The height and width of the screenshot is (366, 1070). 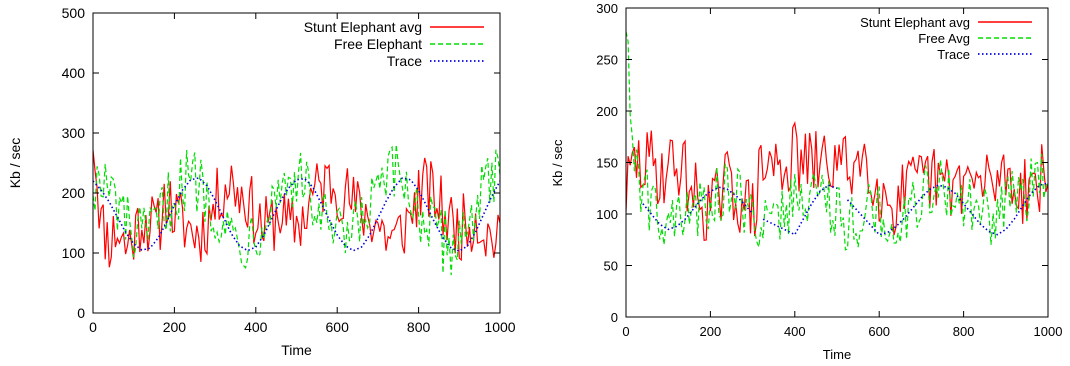 What do you see at coordinates (607, 60) in the screenshot?
I see `y-tick-label: 250` at bounding box center [607, 60].